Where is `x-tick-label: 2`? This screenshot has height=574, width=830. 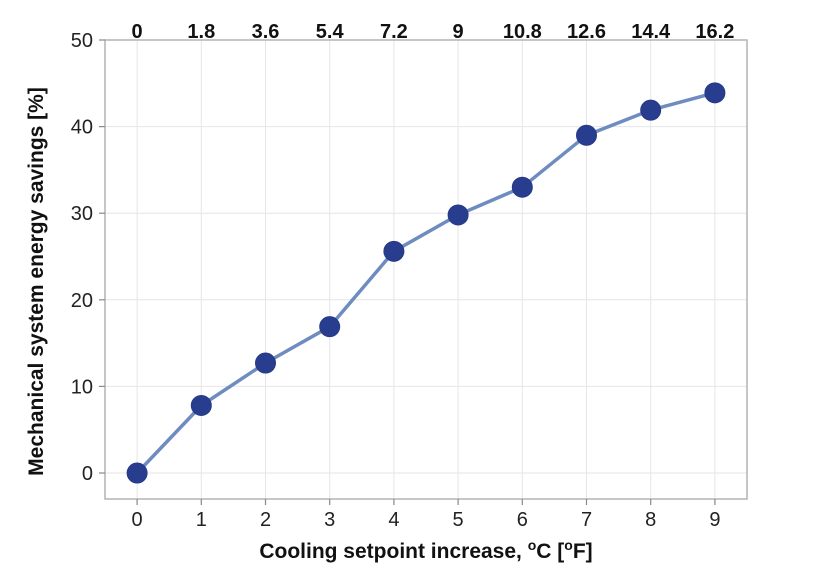 x-tick-label: 2 is located at coordinates (265, 520).